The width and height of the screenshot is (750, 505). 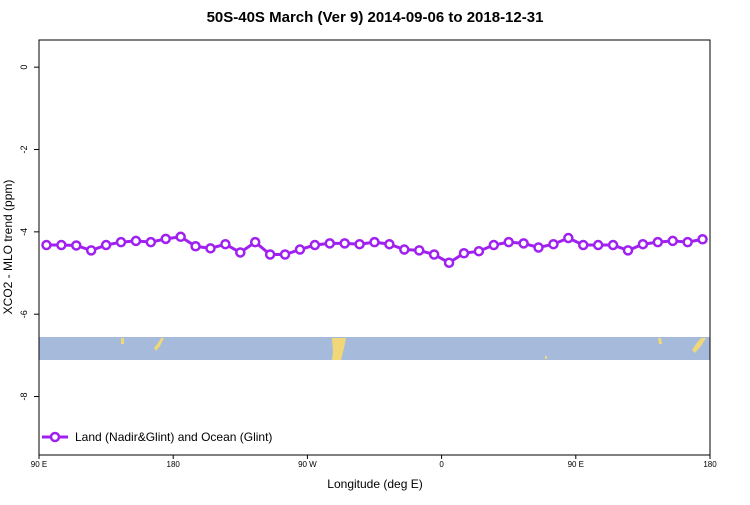 I want to click on y-tick-label: -2, so click(x=24, y=150).